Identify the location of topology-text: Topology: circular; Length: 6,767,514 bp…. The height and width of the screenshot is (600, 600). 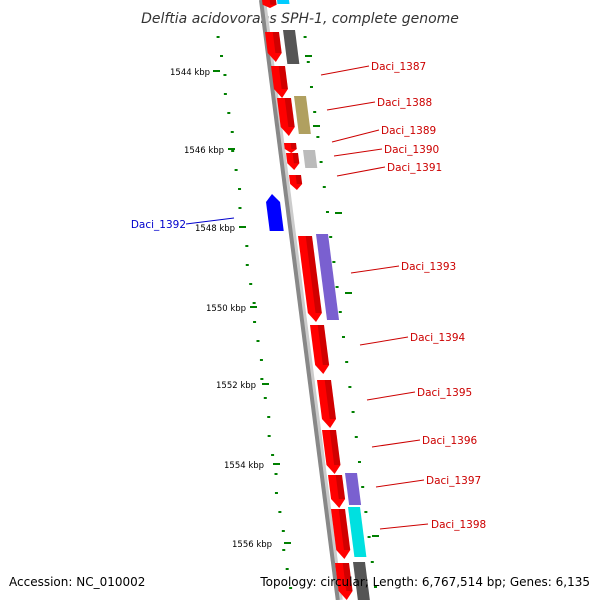
(424, 582).